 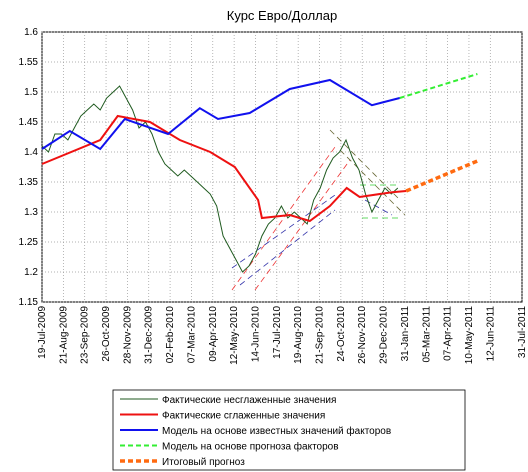 I want to click on x-tick-label: 21-Sep-2010, so click(x=320, y=335).